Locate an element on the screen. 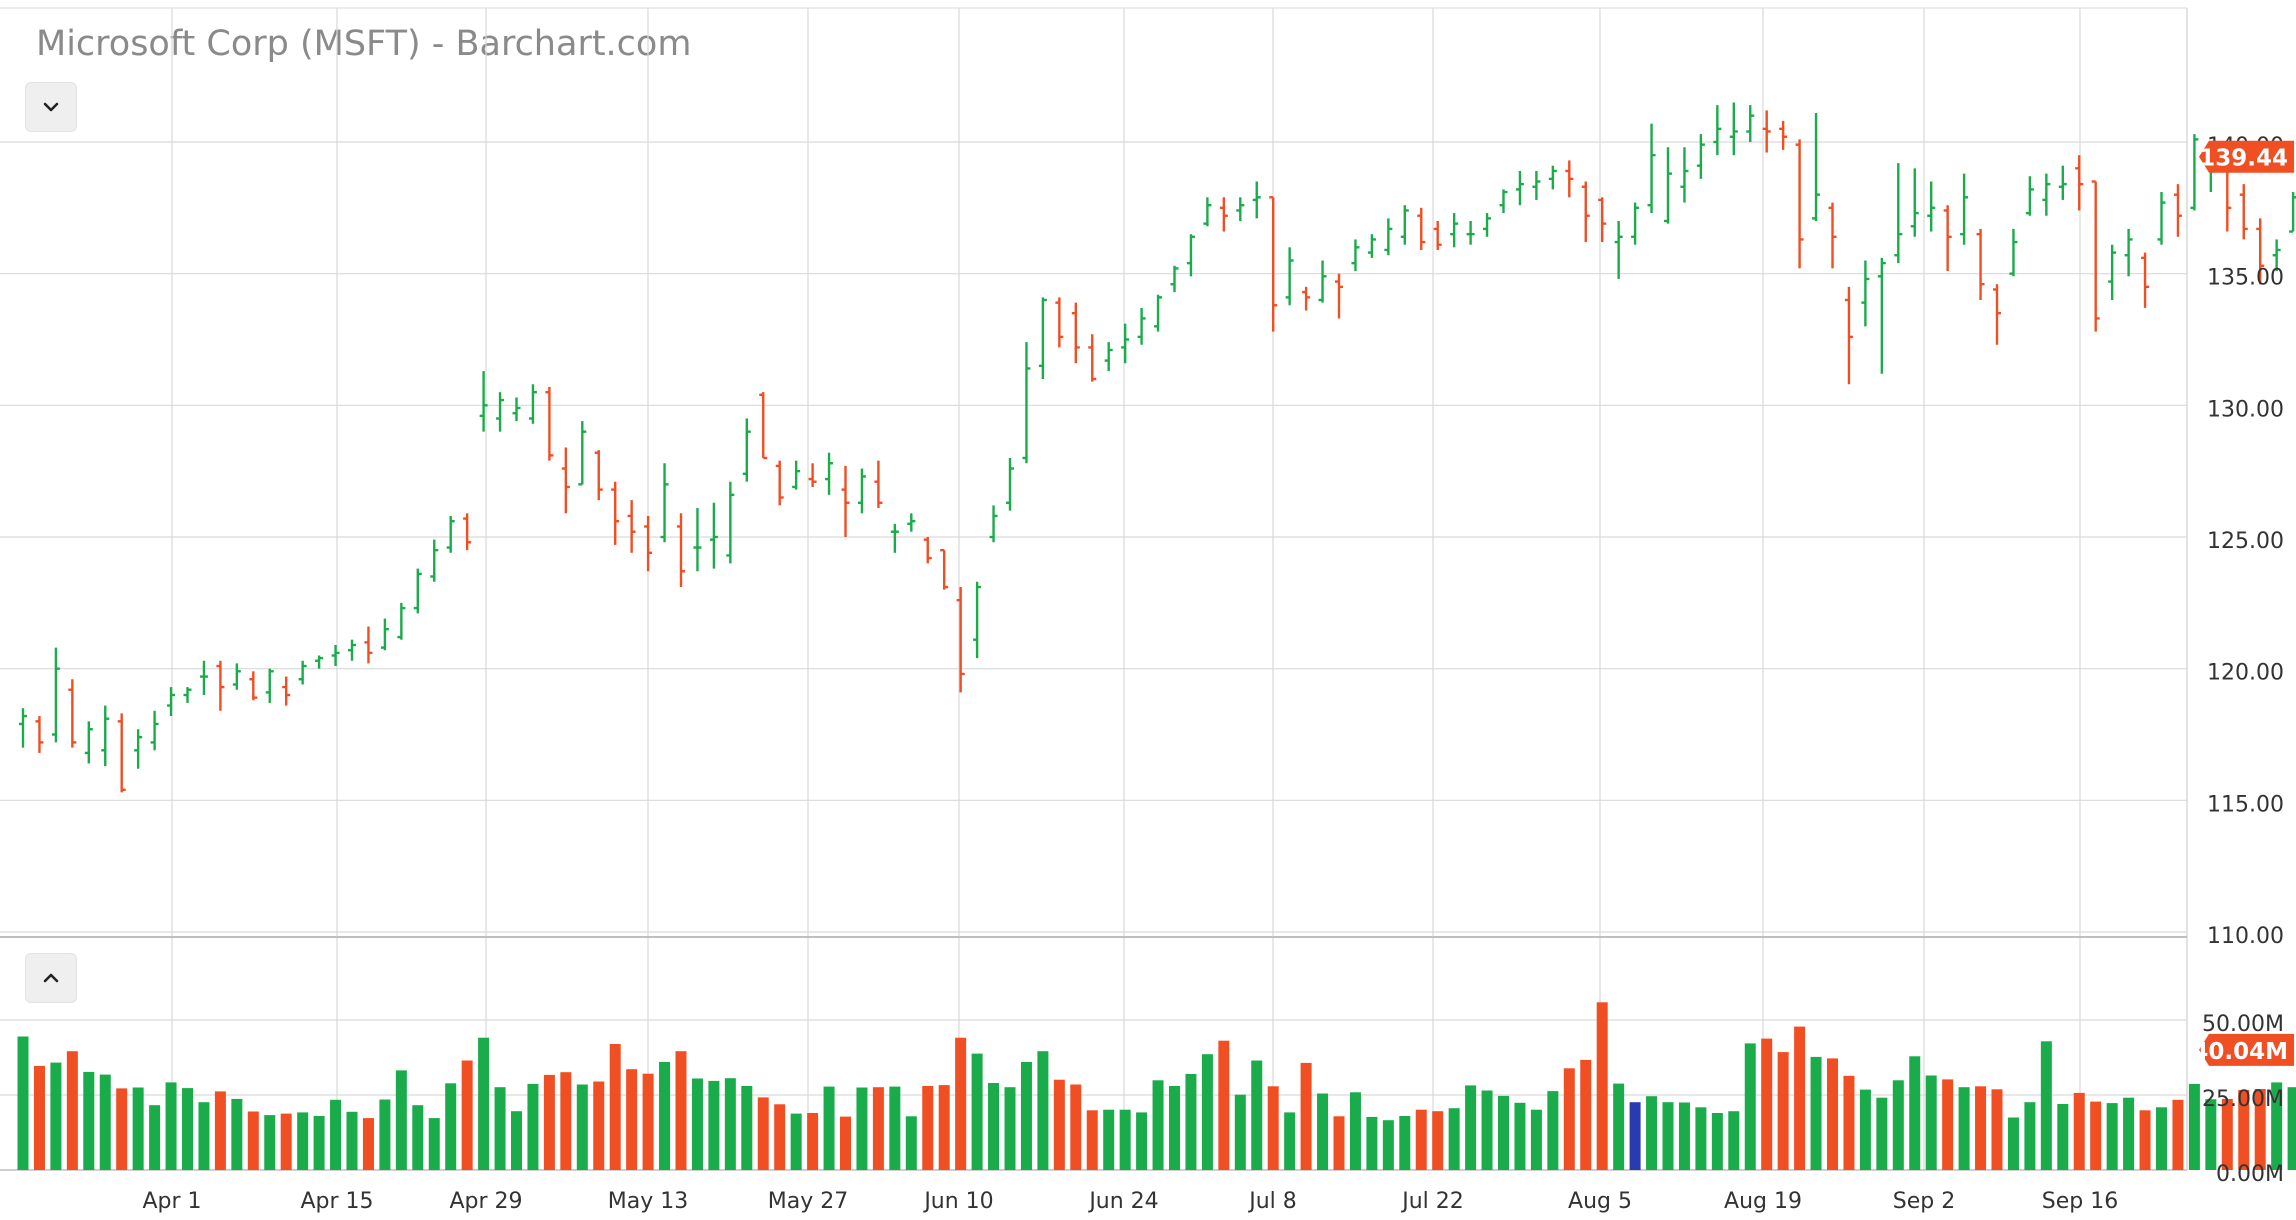 The height and width of the screenshot is (1220, 2296). collapse-volume-pane-button is located at coordinates (51, 978).